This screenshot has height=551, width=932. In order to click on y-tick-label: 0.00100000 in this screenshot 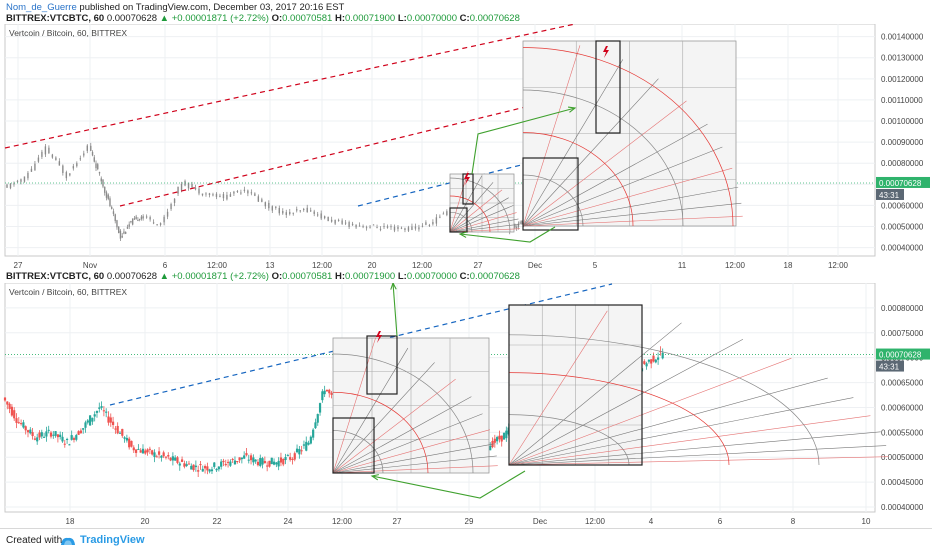, I will do `click(902, 121)`.